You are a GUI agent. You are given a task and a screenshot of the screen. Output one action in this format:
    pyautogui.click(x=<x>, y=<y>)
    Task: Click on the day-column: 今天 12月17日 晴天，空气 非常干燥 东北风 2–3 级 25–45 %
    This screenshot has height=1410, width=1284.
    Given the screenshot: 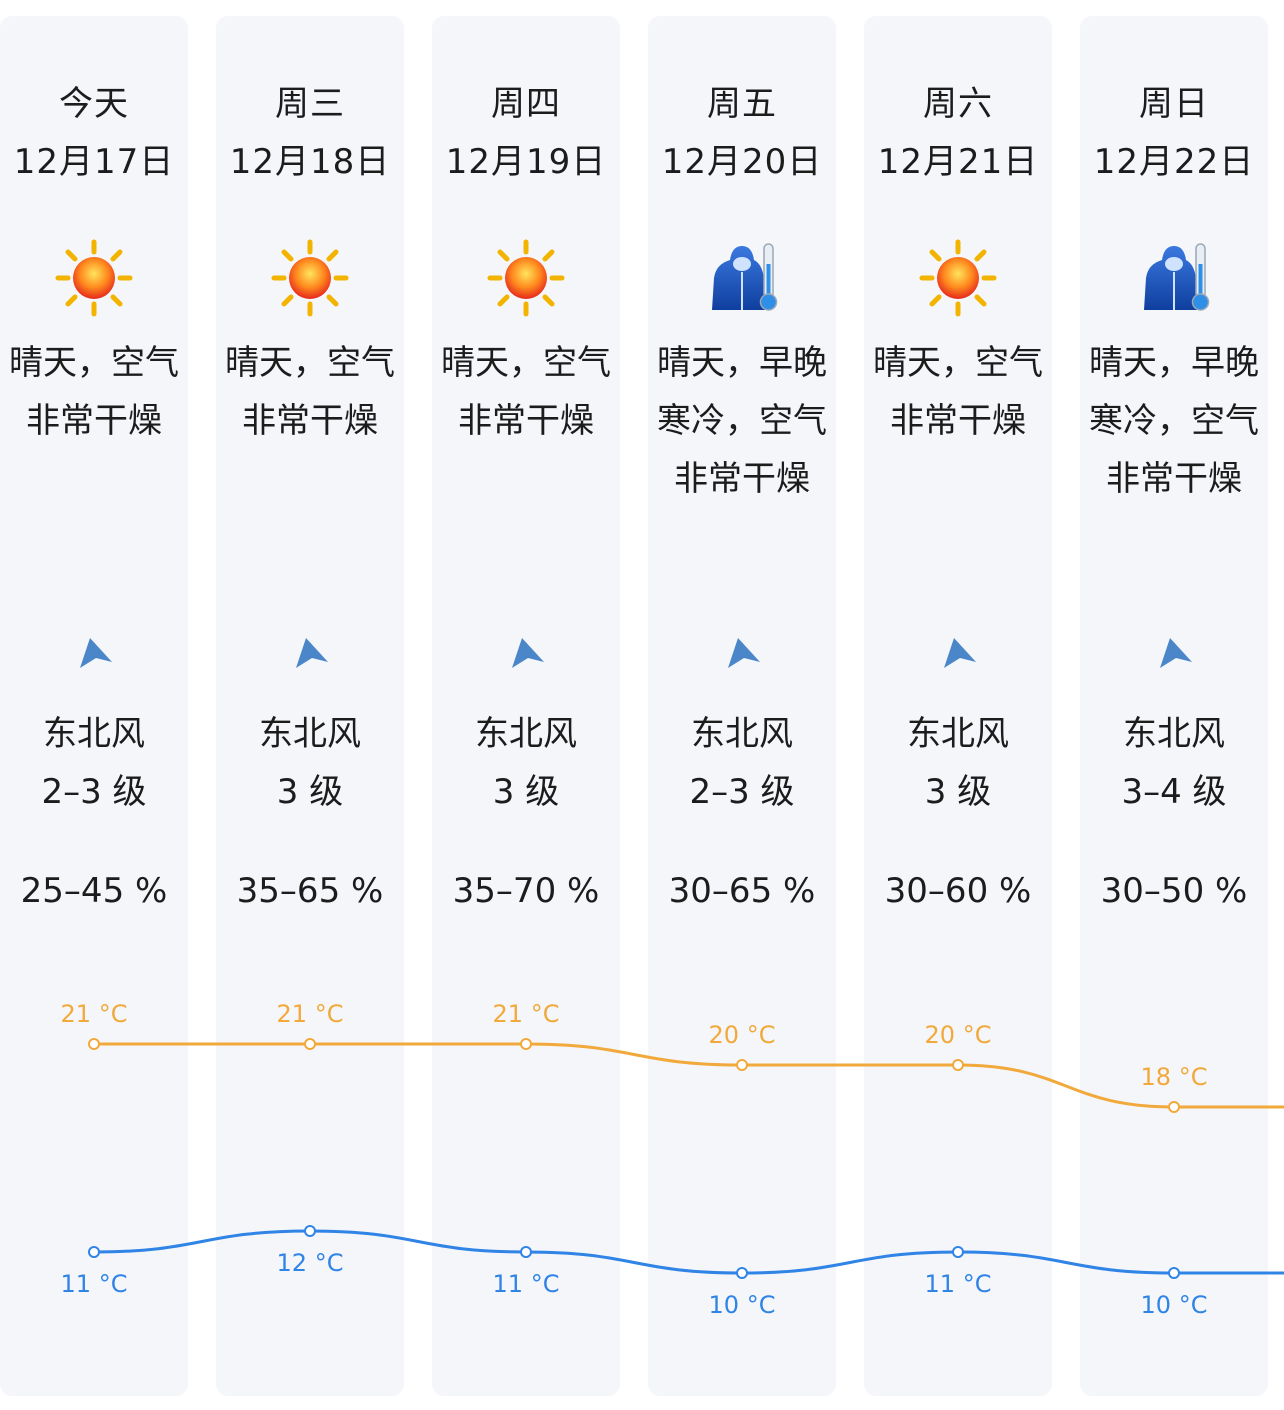 What is the action you would take?
    pyautogui.click(x=94, y=706)
    